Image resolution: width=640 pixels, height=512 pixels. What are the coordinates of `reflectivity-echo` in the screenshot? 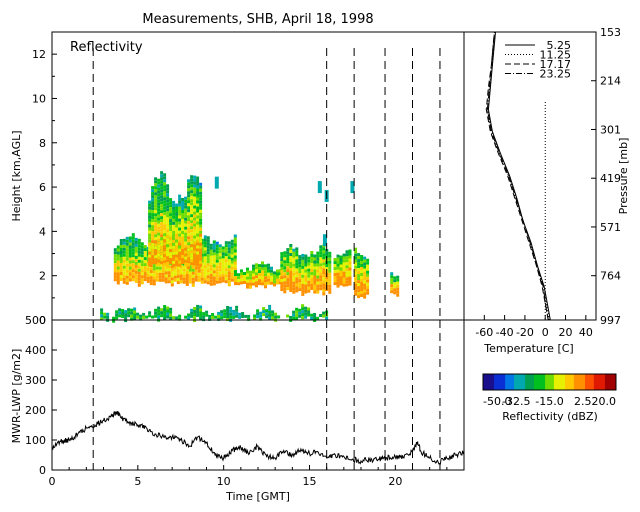 It's located at (216, 182).